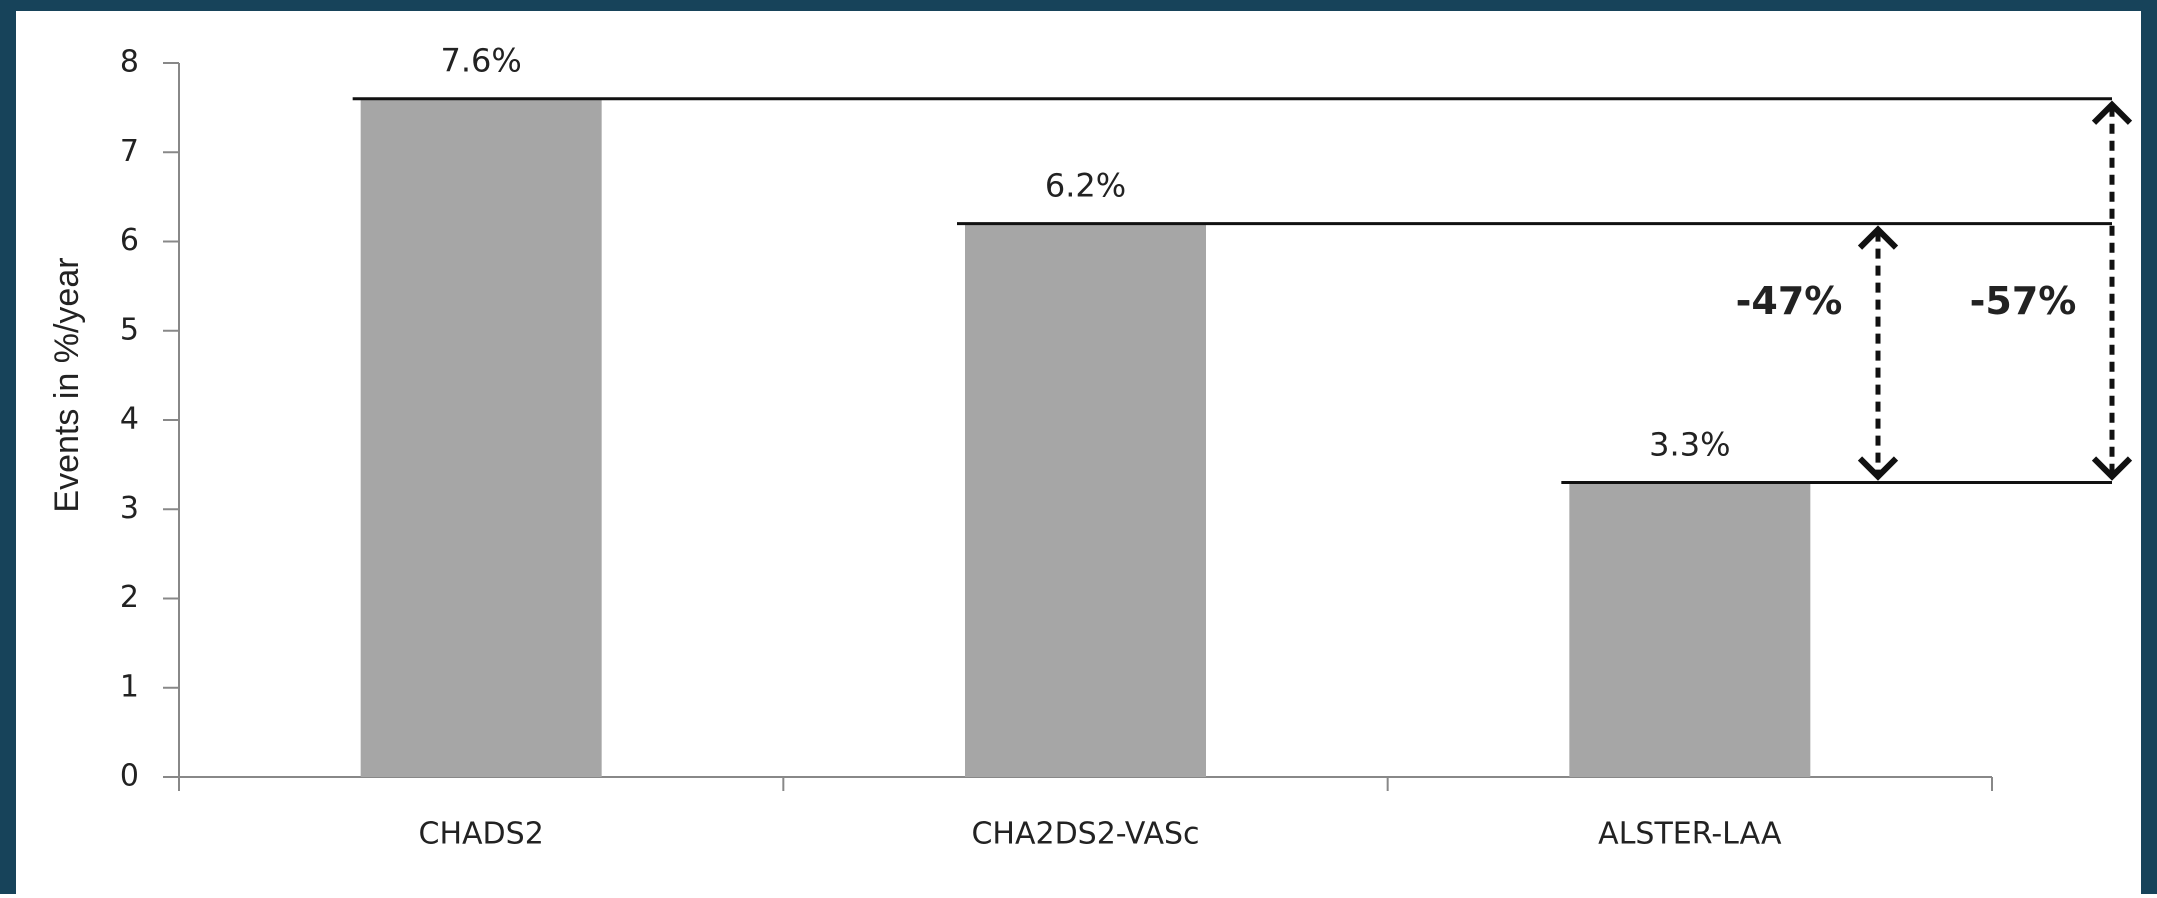 Image resolution: width=2157 pixels, height=898 pixels. What do you see at coordinates (129, 686) in the screenshot?
I see `y-tick-label: 1` at bounding box center [129, 686].